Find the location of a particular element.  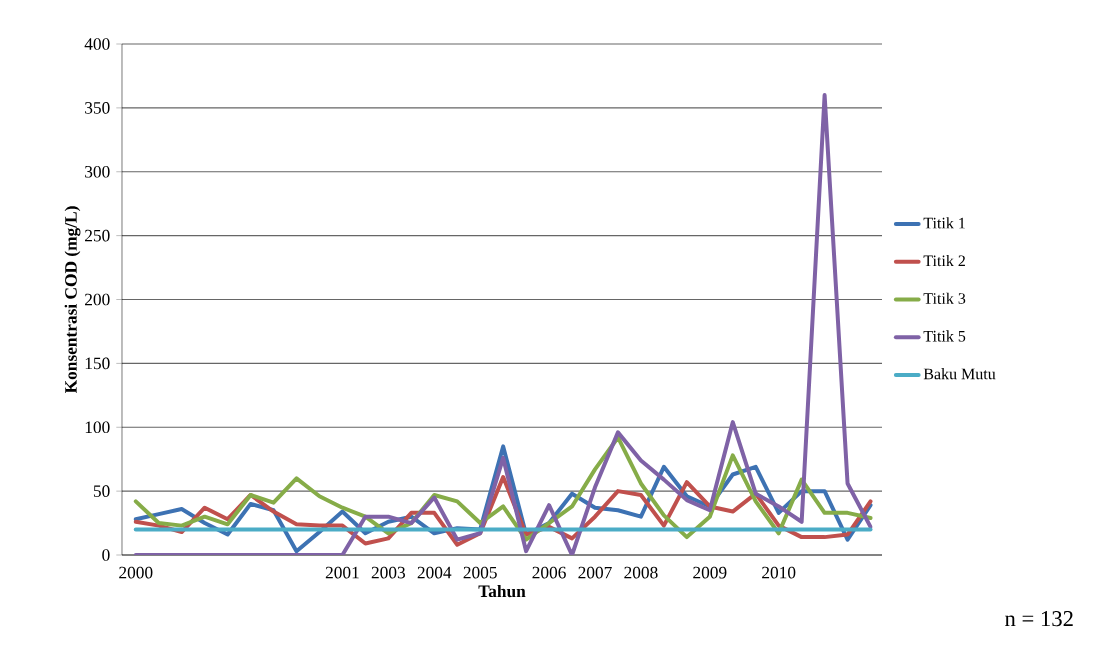

x-axis-title: Tahun is located at coordinates (502, 591).